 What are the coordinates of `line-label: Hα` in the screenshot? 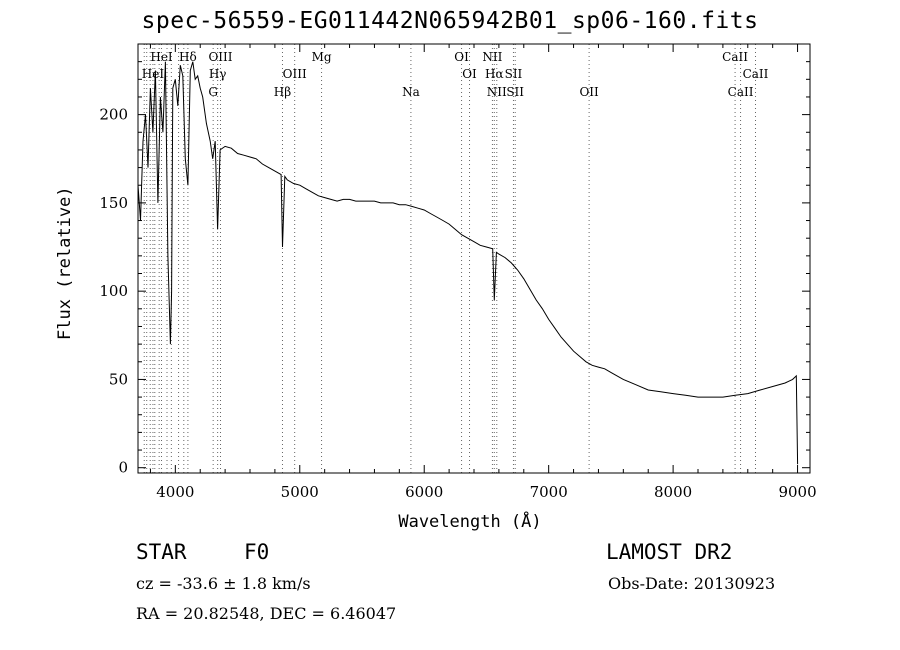 It's located at (494, 74).